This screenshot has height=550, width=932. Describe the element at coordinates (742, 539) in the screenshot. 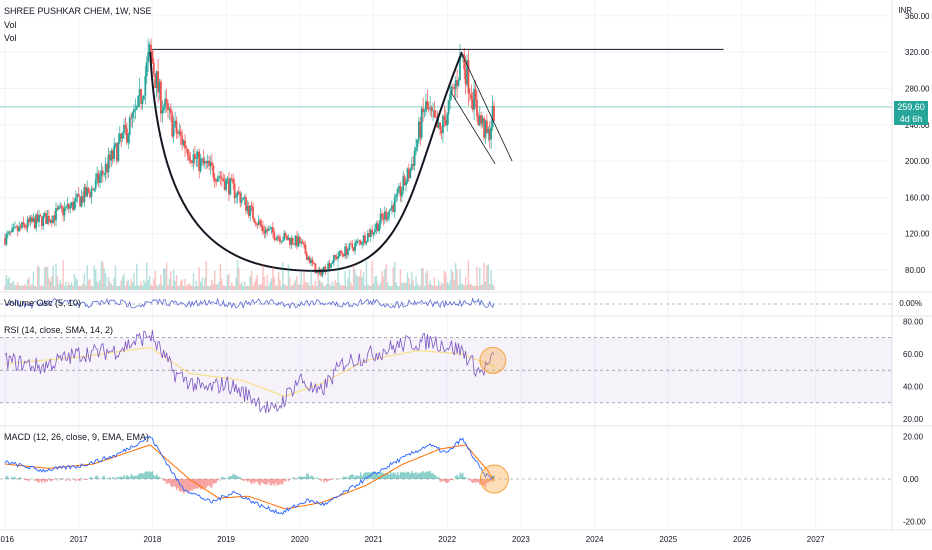

I see `time-tick-label: 2026` at that location.